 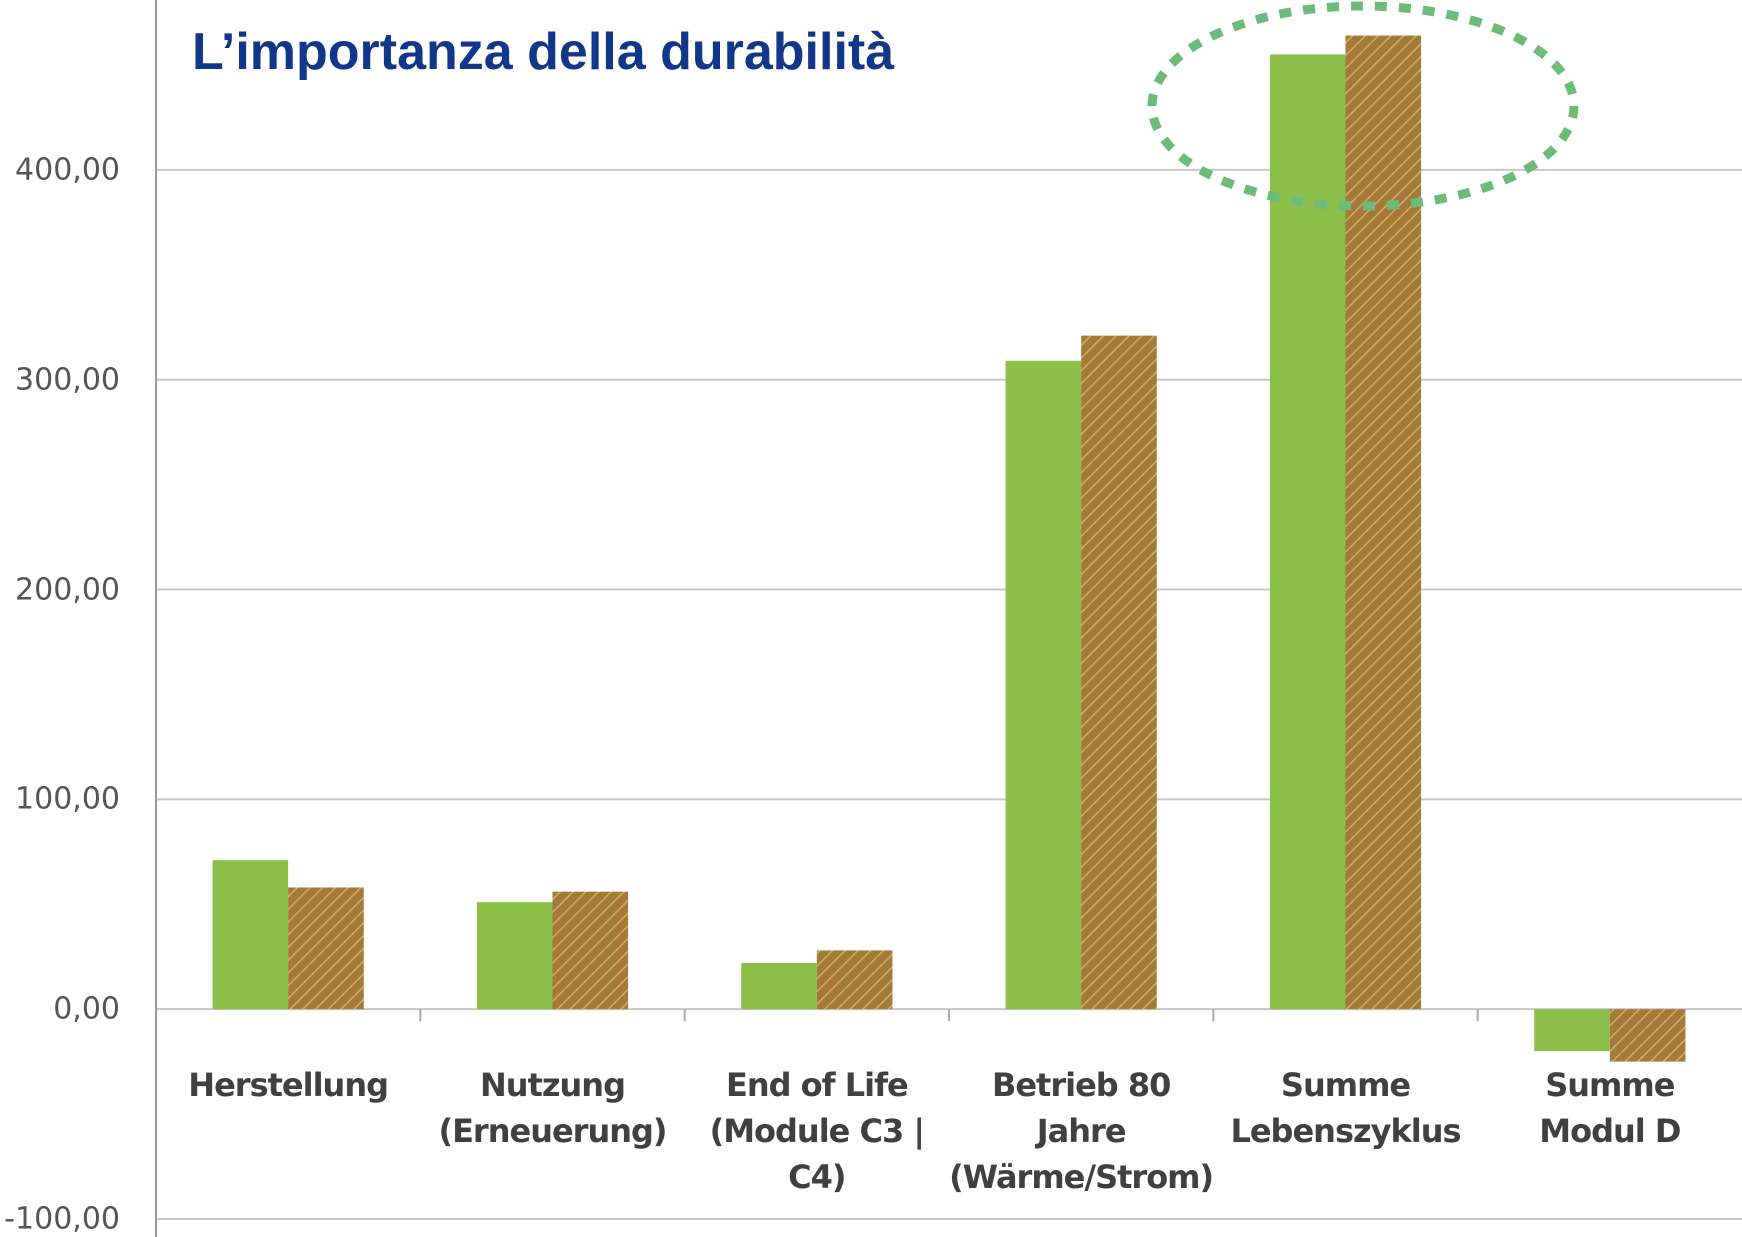 I want to click on highlight-ellipse, so click(x=1363, y=106).